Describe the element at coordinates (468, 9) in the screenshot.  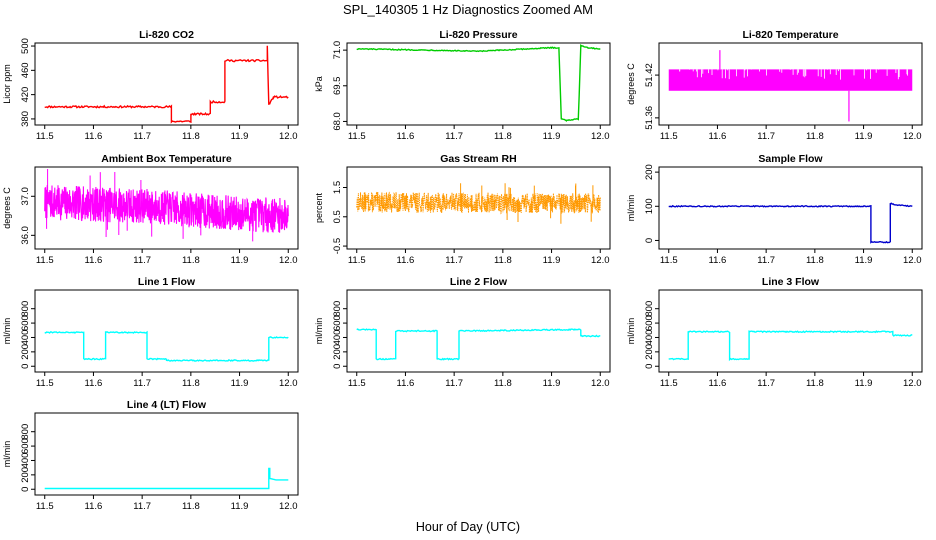
I see `figure-title: SPL_140305 1 Hz Diagnostics Zoomed AM` at that location.